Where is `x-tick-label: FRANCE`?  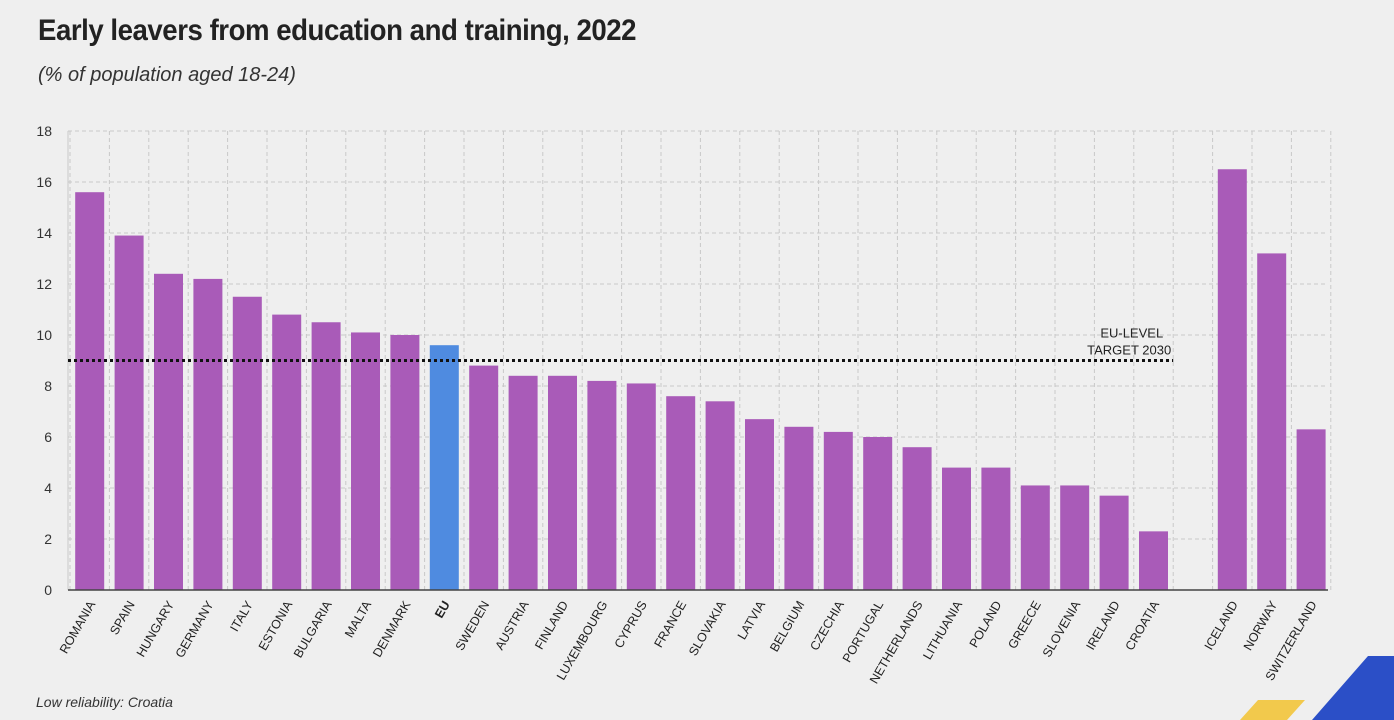 x-tick-label: FRANCE is located at coordinates (670, 625).